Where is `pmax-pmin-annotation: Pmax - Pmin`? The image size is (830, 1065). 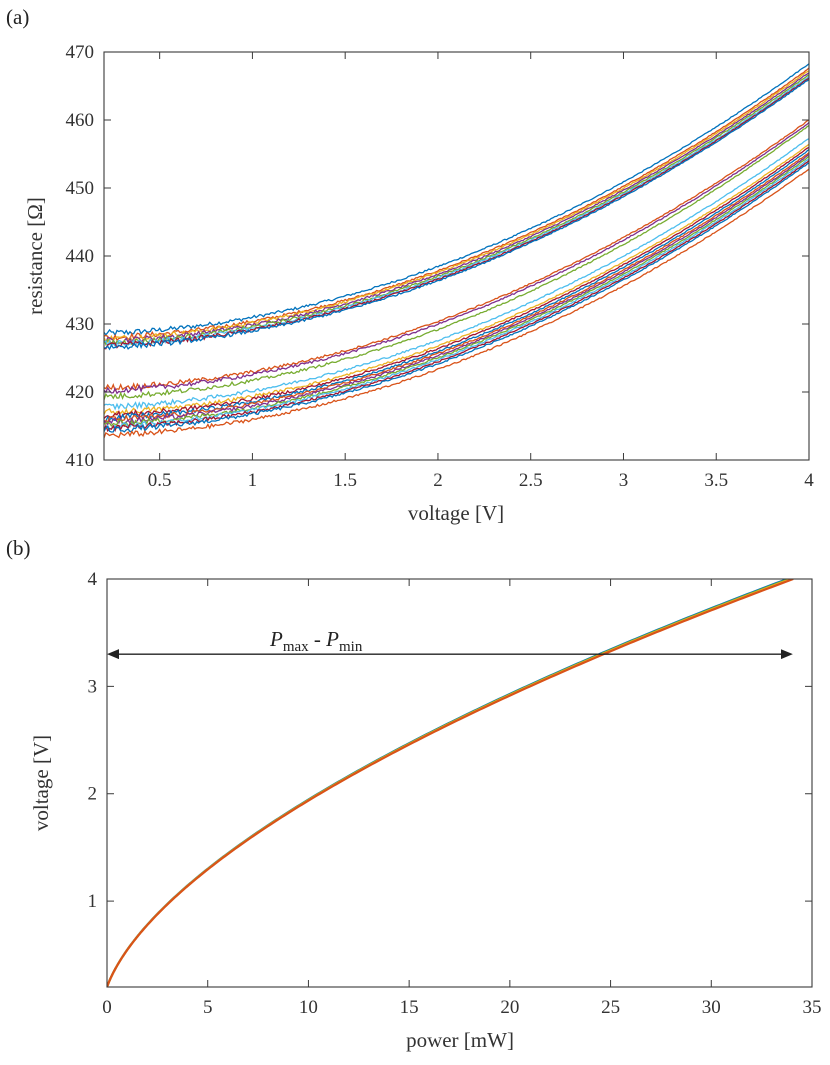 pmax-pmin-annotation: Pmax - Pmin is located at coordinates (316, 641).